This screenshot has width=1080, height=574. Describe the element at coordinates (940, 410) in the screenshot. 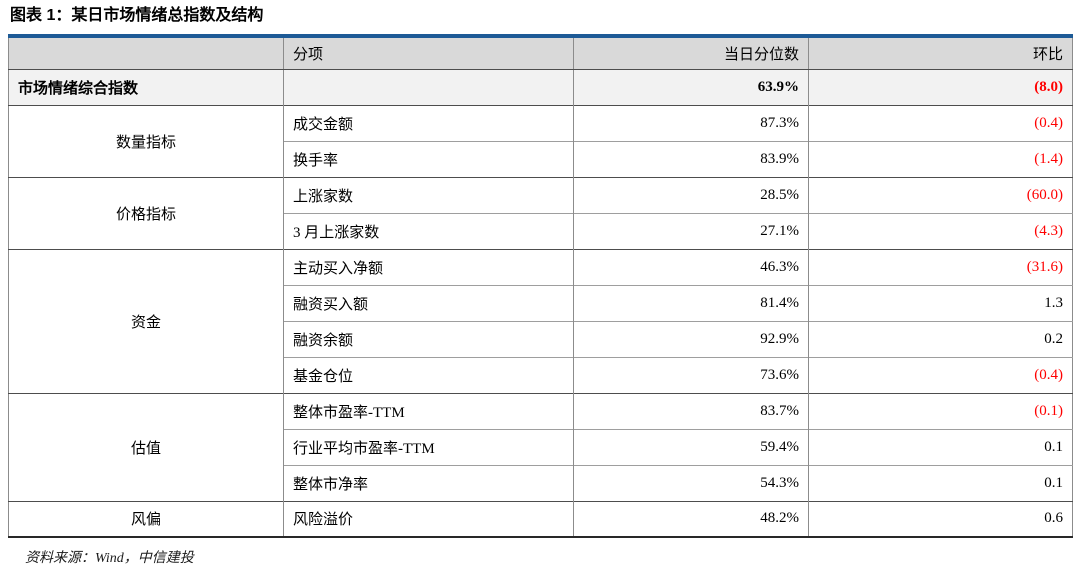

I see `mom-cell: (0.1)` at that location.